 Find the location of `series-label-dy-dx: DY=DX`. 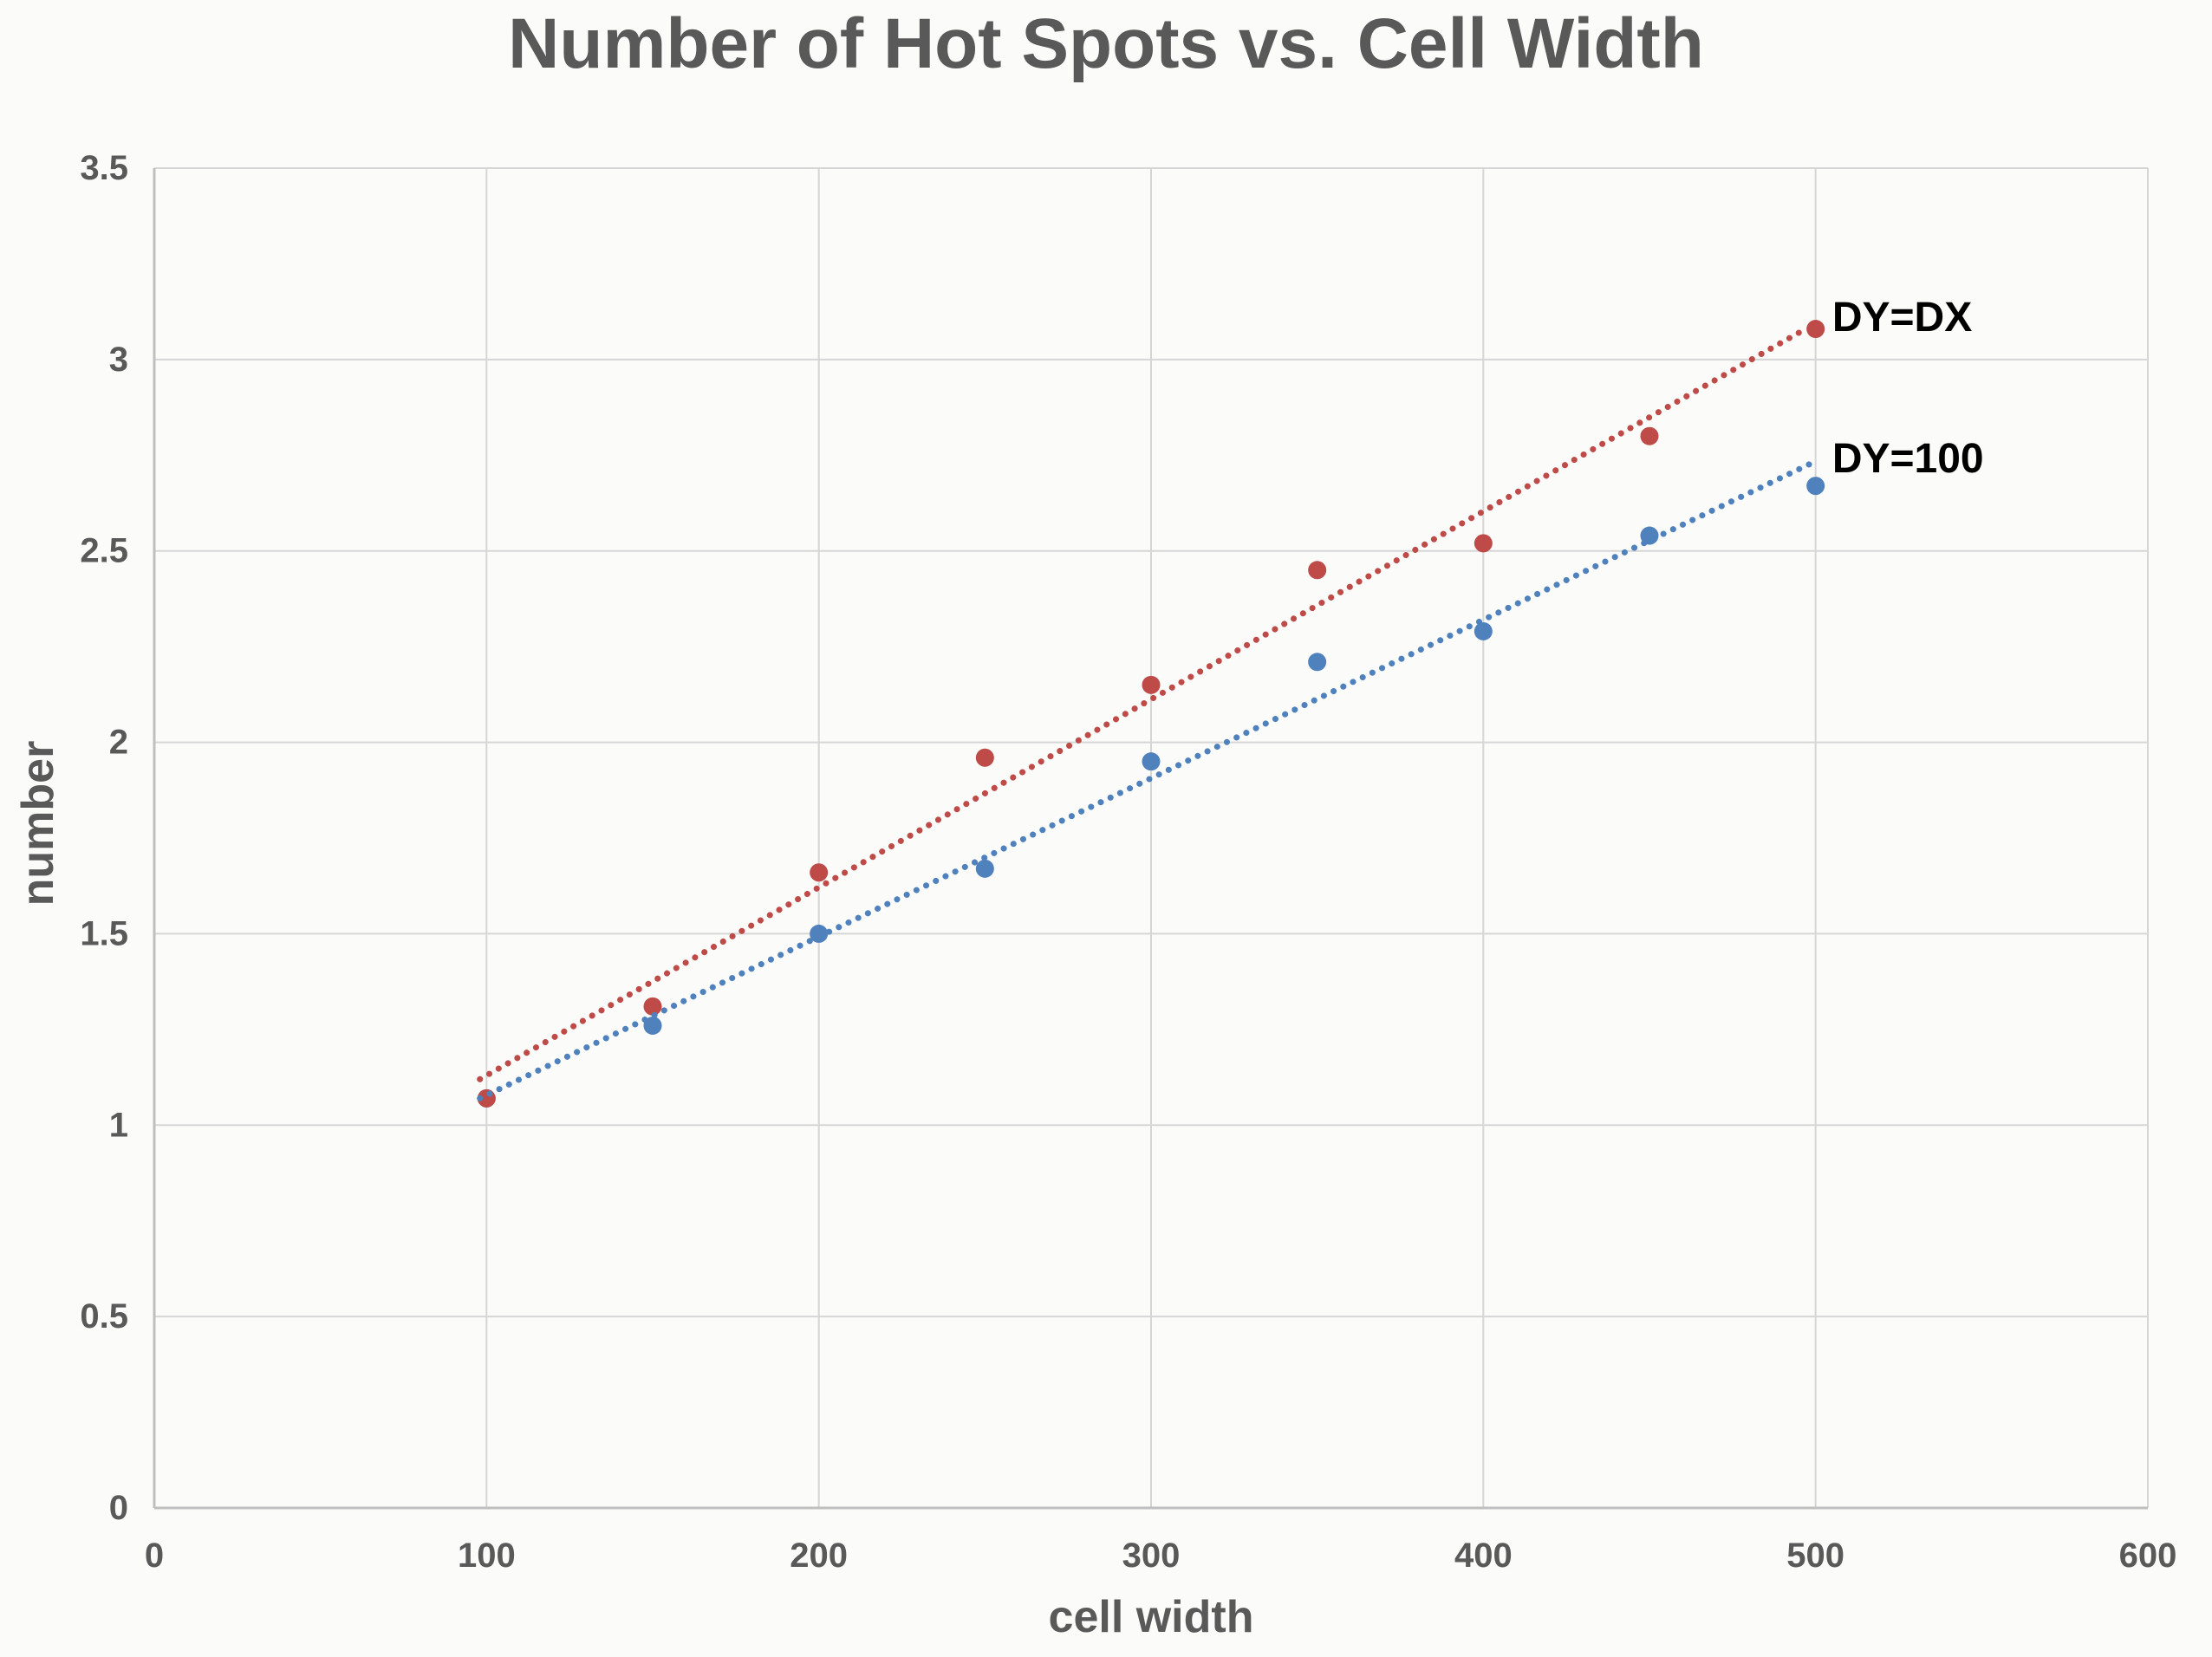

series-label-dy-dx: DY=DX is located at coordinates (1902, 318).